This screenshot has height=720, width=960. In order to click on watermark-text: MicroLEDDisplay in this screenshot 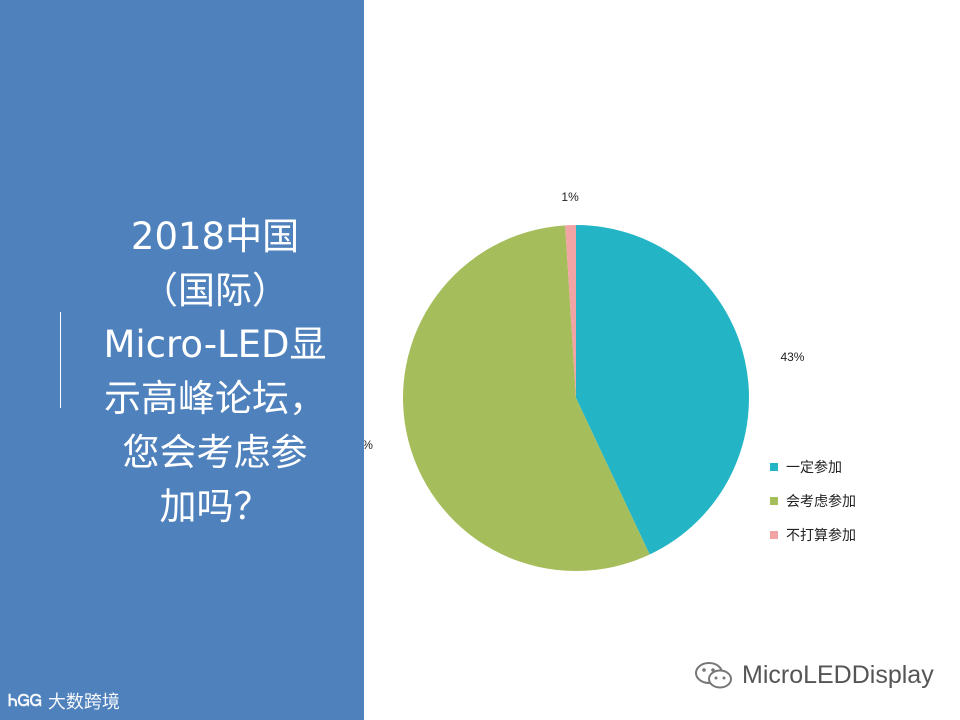, I will do `click(838, 674)`.